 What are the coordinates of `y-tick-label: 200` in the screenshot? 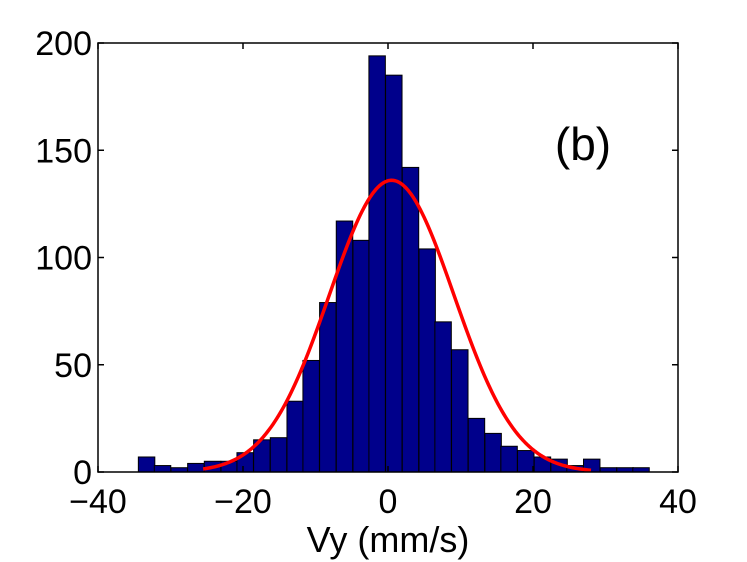 It's located at (63, 44).